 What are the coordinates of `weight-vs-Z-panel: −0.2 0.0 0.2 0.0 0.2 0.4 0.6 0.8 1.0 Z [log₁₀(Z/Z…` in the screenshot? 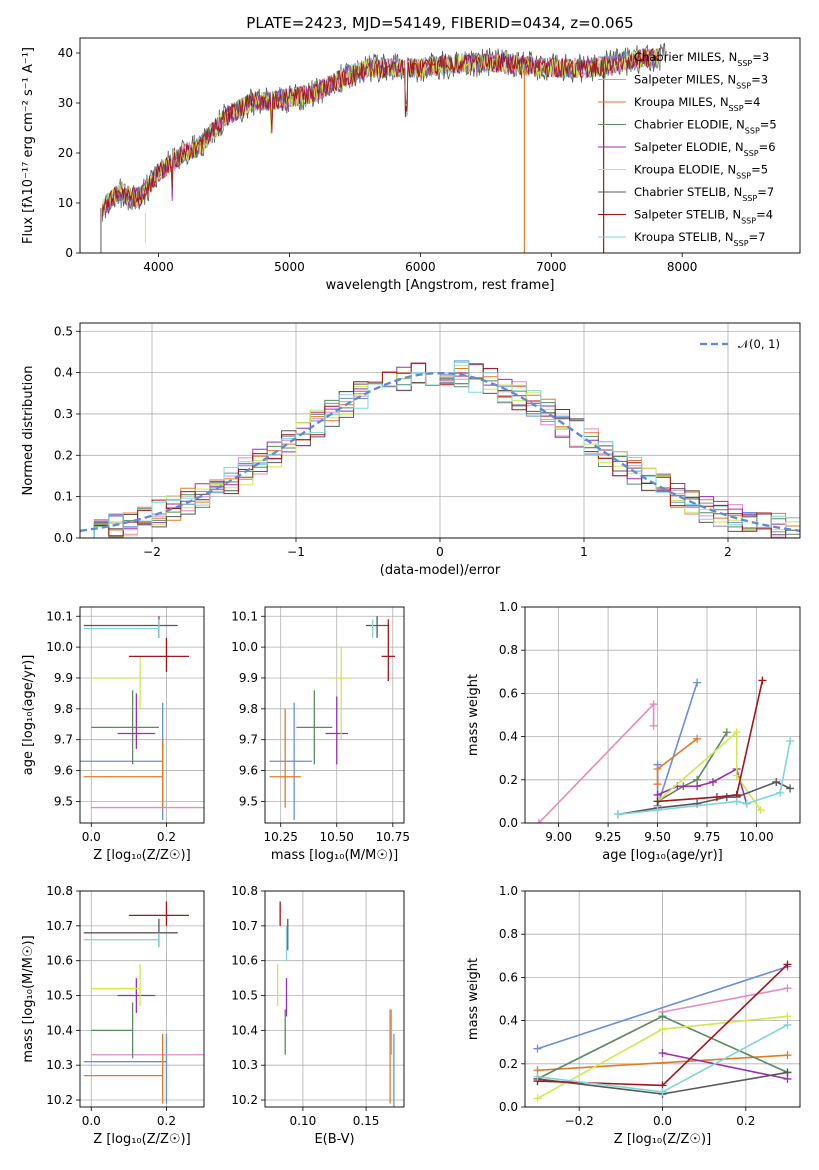 It's located at (633, 1015).